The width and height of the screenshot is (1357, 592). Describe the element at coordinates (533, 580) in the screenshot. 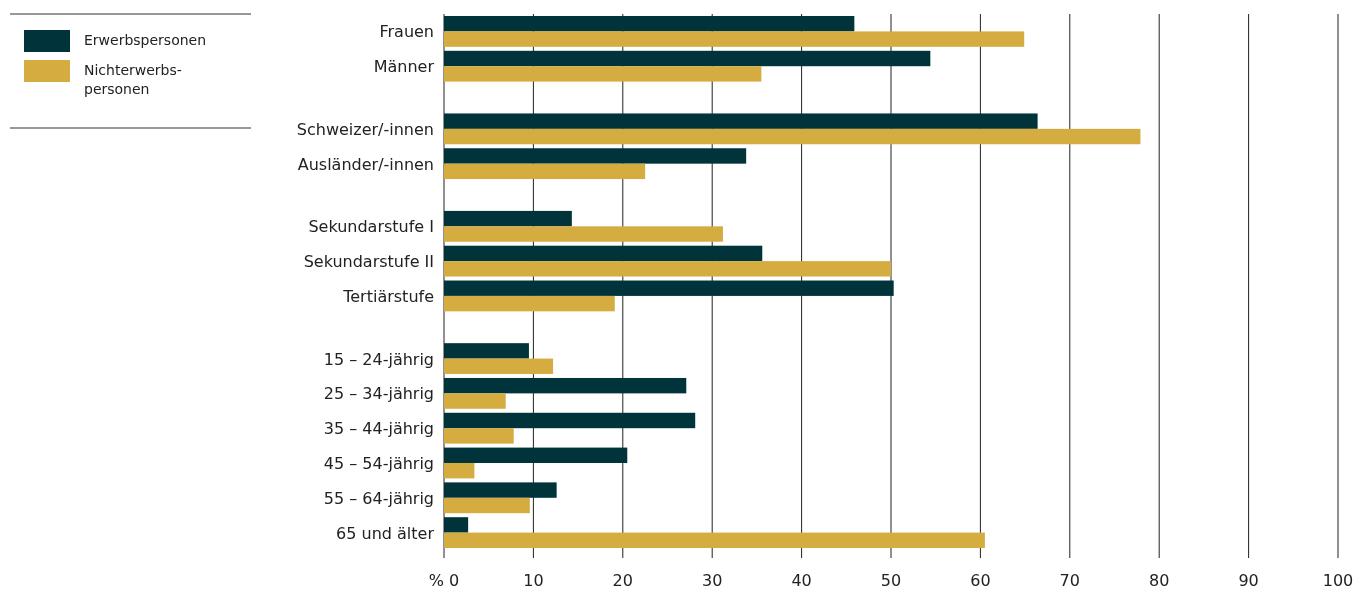

I see `x-tick-label: 10` at that location.